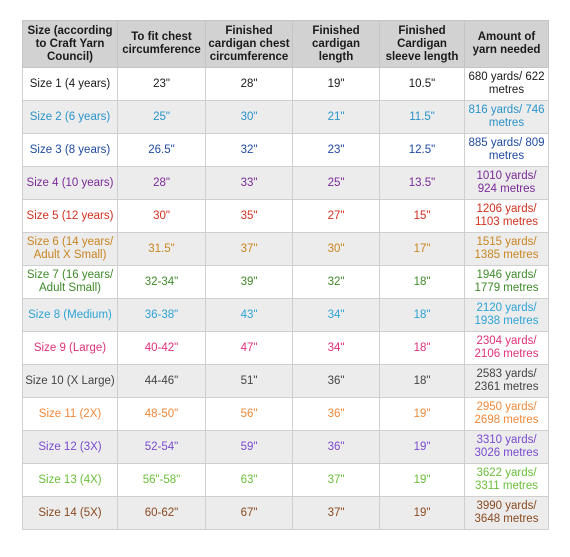 This screenshot has width=570, height=557. I want to click on yarn-cell: 680 yards/ 622 metres, so click(506, 84).